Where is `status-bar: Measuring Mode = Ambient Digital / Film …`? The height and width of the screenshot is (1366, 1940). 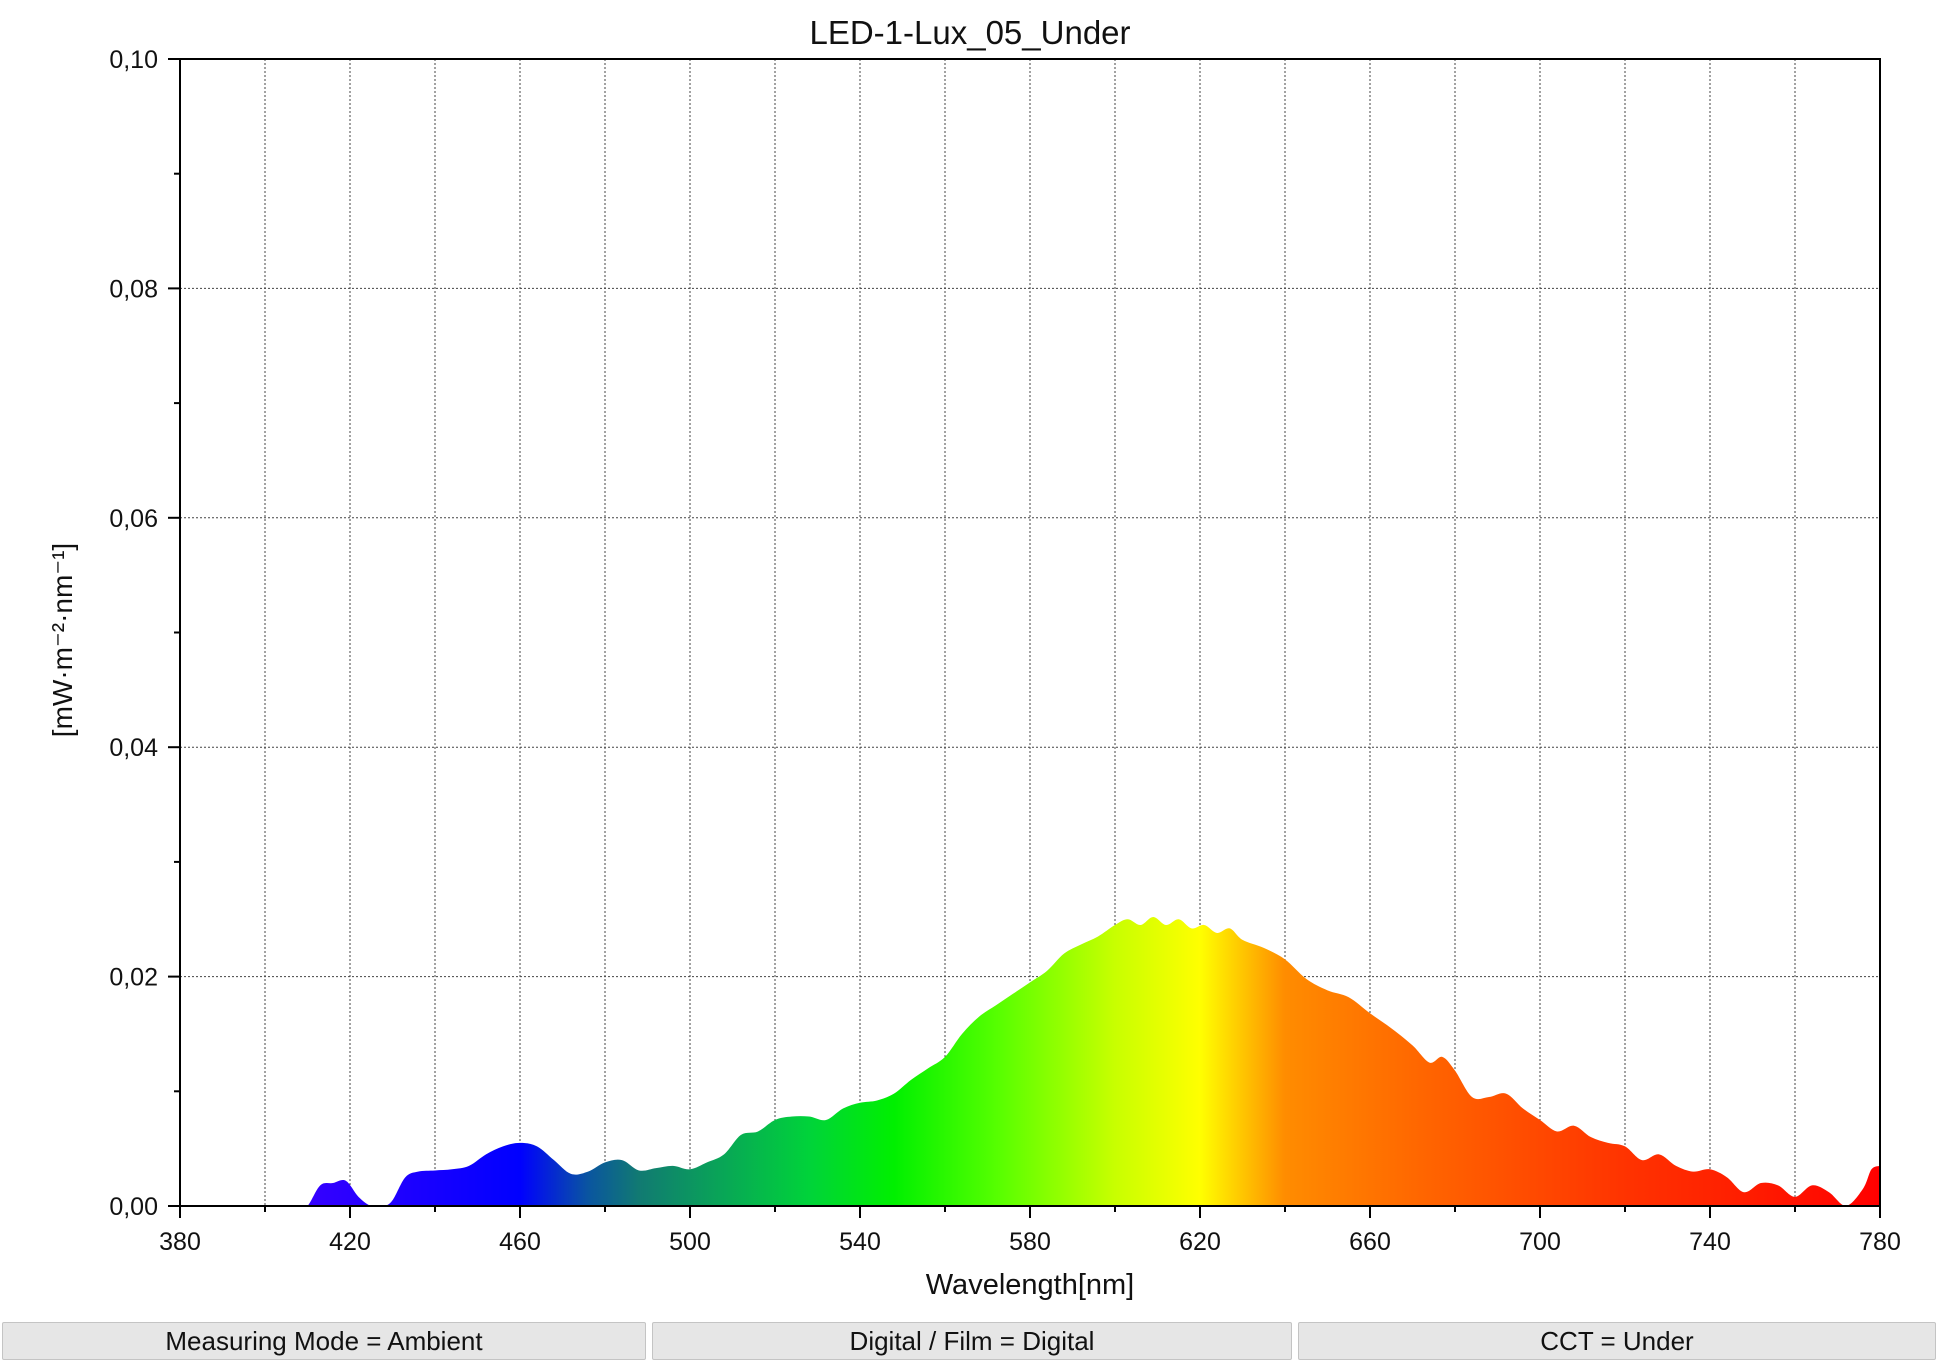
status-bar: Measuring Mode = Ambient Digital / Film … is located at coordinates (970, 1343).